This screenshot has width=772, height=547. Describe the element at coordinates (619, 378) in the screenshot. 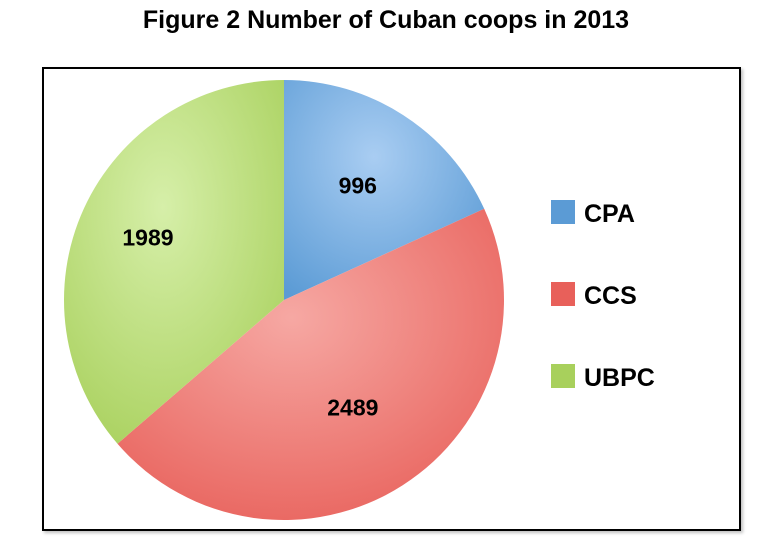

I see `legend-label-ubpc: UBPC` at that location.